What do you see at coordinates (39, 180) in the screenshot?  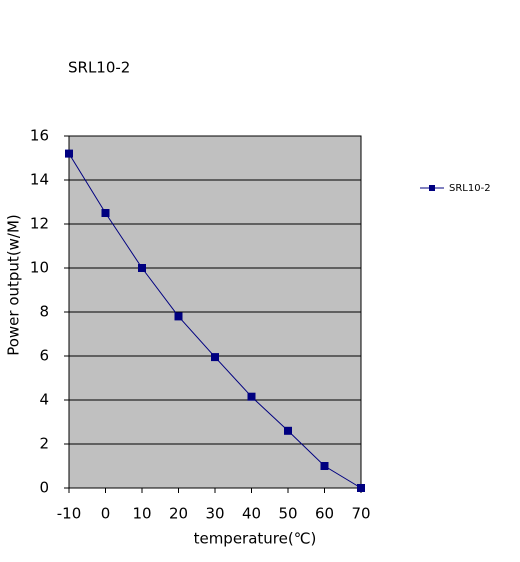 I see `y-tick-label: 14` at bounding box center [39, 180].